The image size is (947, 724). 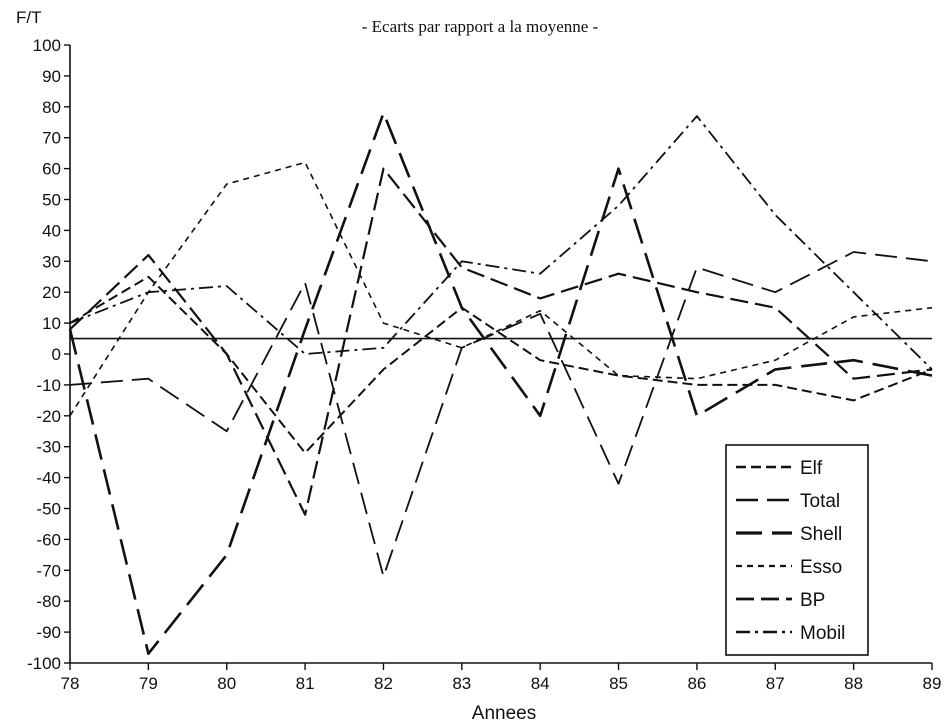 I want to click on y-tick-label: -30, so click(x=48, y=447).